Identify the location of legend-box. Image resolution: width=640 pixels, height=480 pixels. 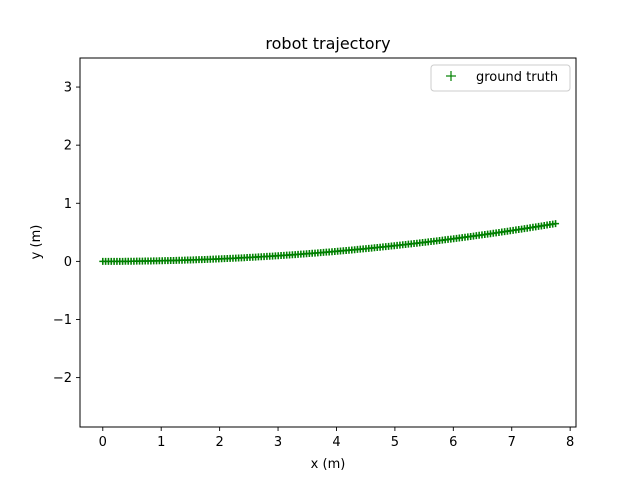
(500, 78).